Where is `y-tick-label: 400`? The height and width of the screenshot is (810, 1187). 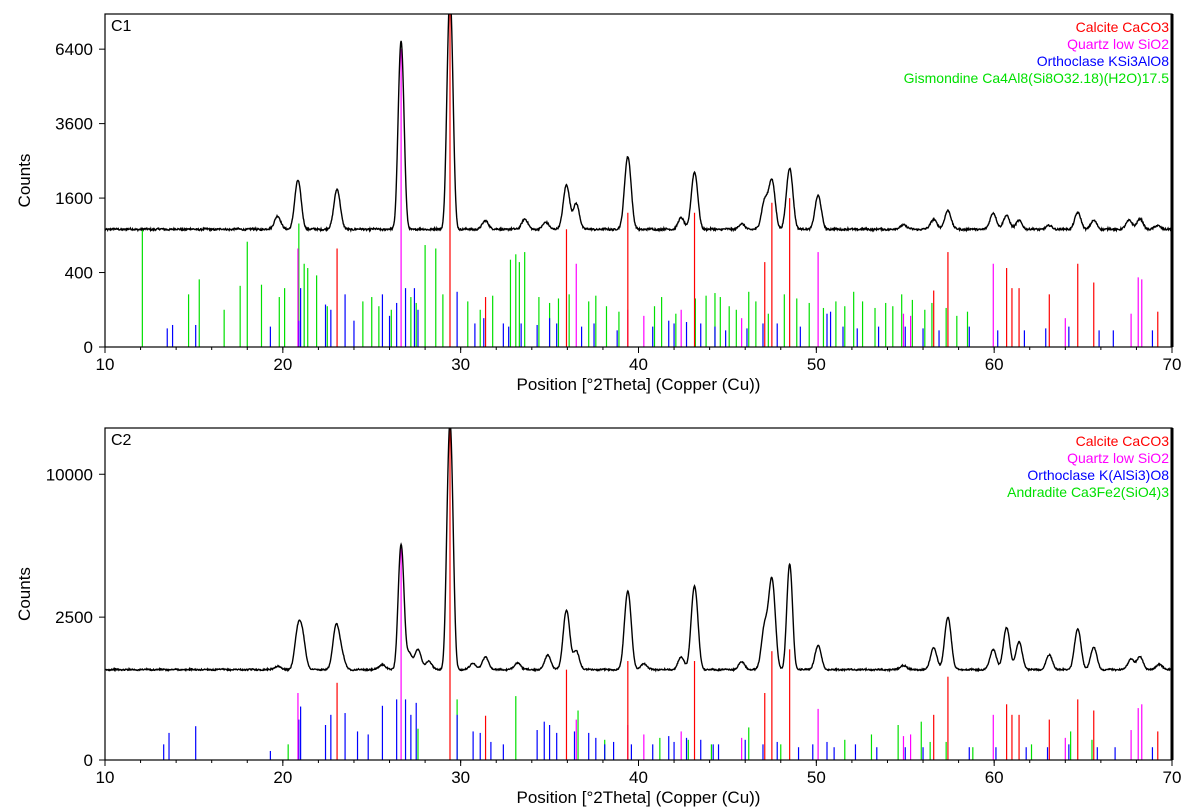
y-tick-label: 400 is located at coordinates (79, 273).